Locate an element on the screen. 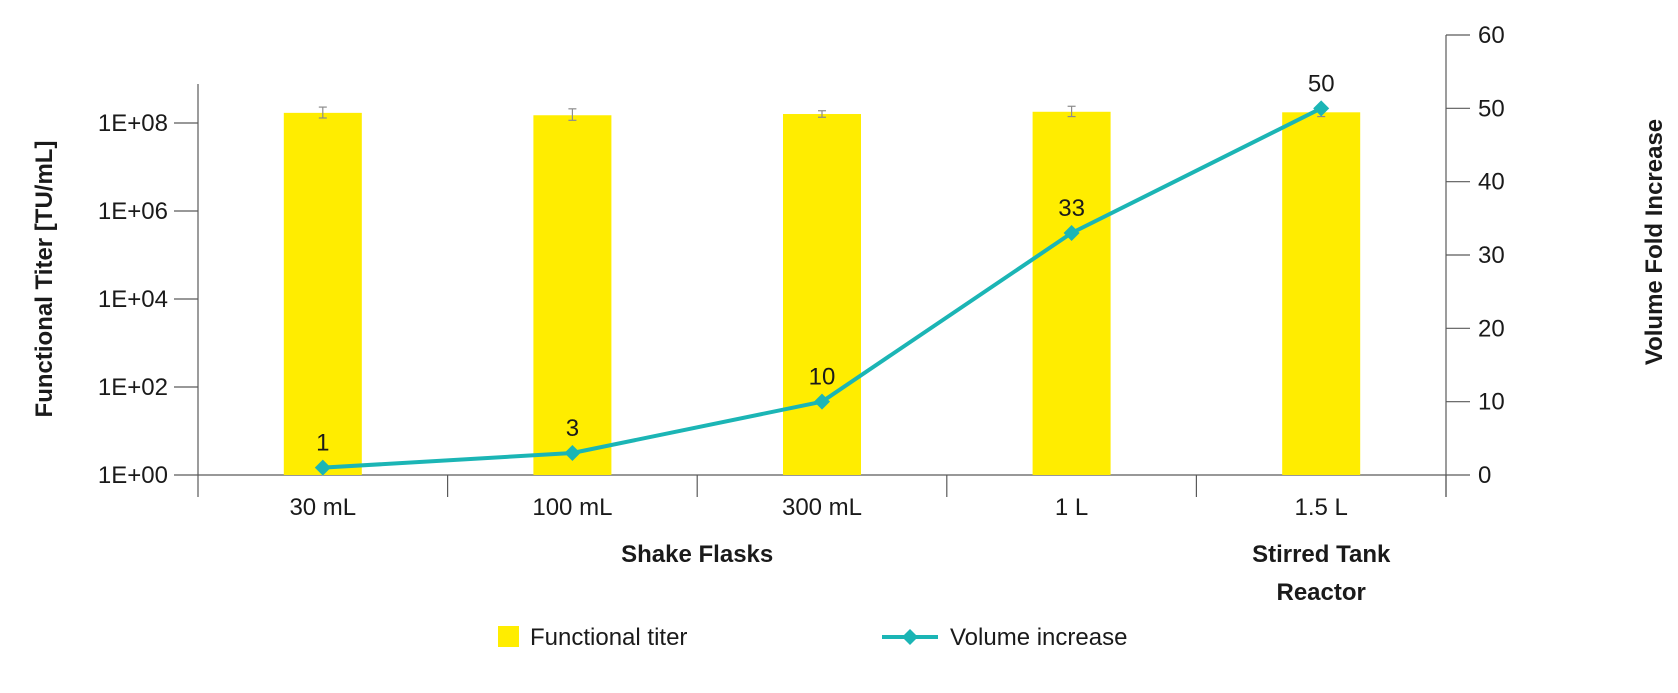 This screenshot has width=1678, height=693. data-label-volume-increase: 3 is located at coordinates (572, 428).